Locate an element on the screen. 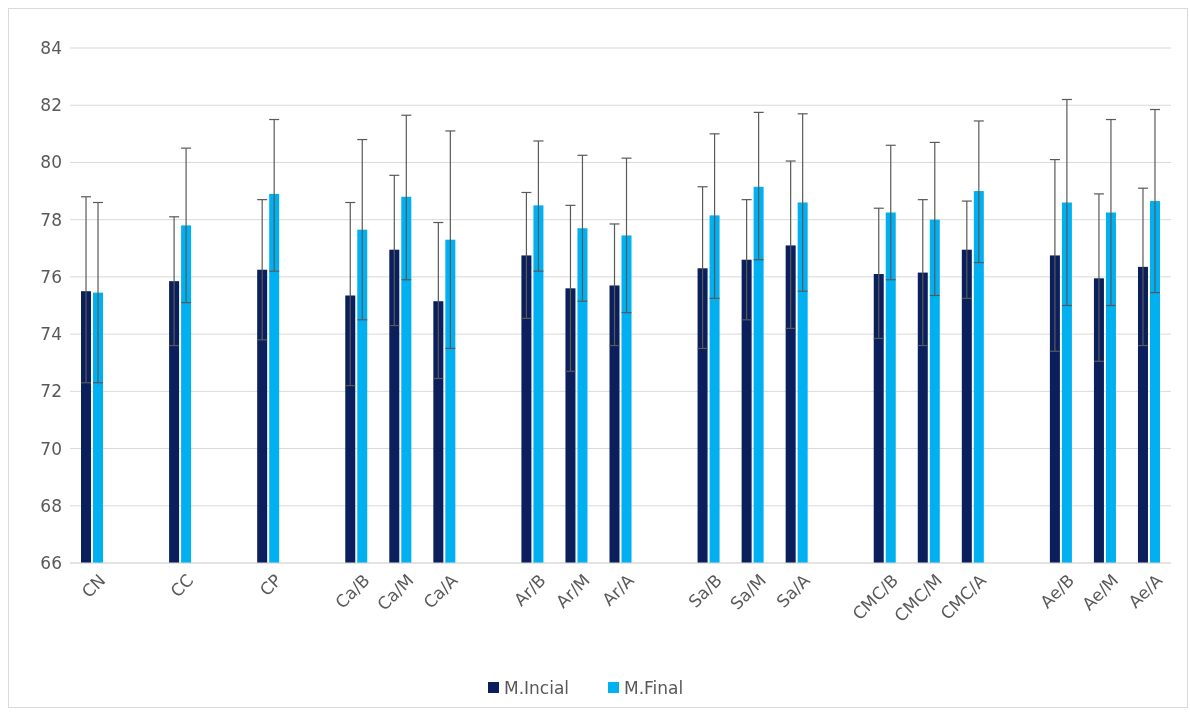 The image size is (1190, 713). y-tick-label: 84 is located at coordinates (51, 47).